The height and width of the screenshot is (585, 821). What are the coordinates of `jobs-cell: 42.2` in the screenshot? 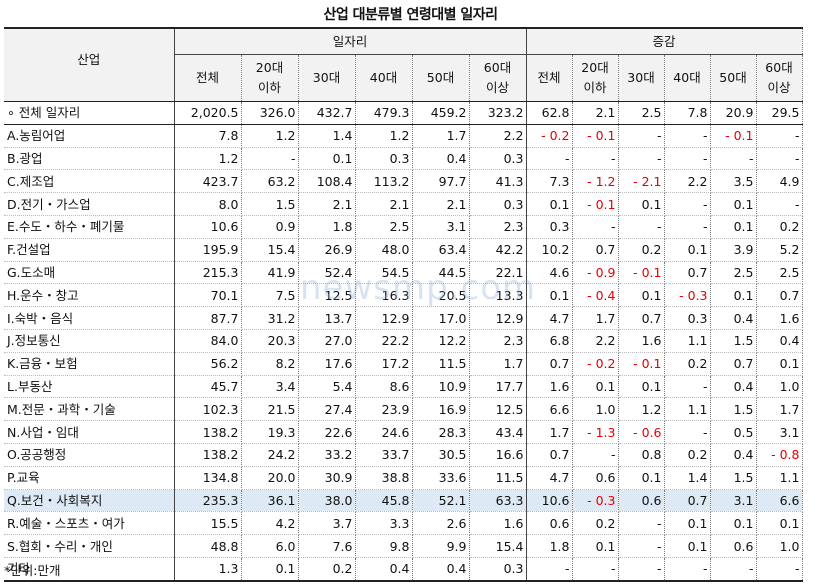 It's located at (498, 250).